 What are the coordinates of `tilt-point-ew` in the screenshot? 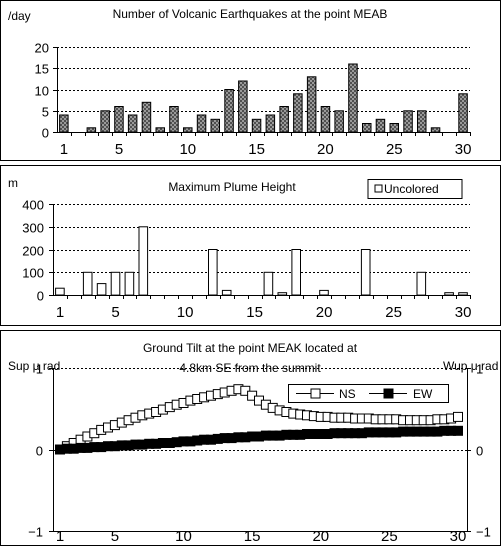 It's located at (458, 430).